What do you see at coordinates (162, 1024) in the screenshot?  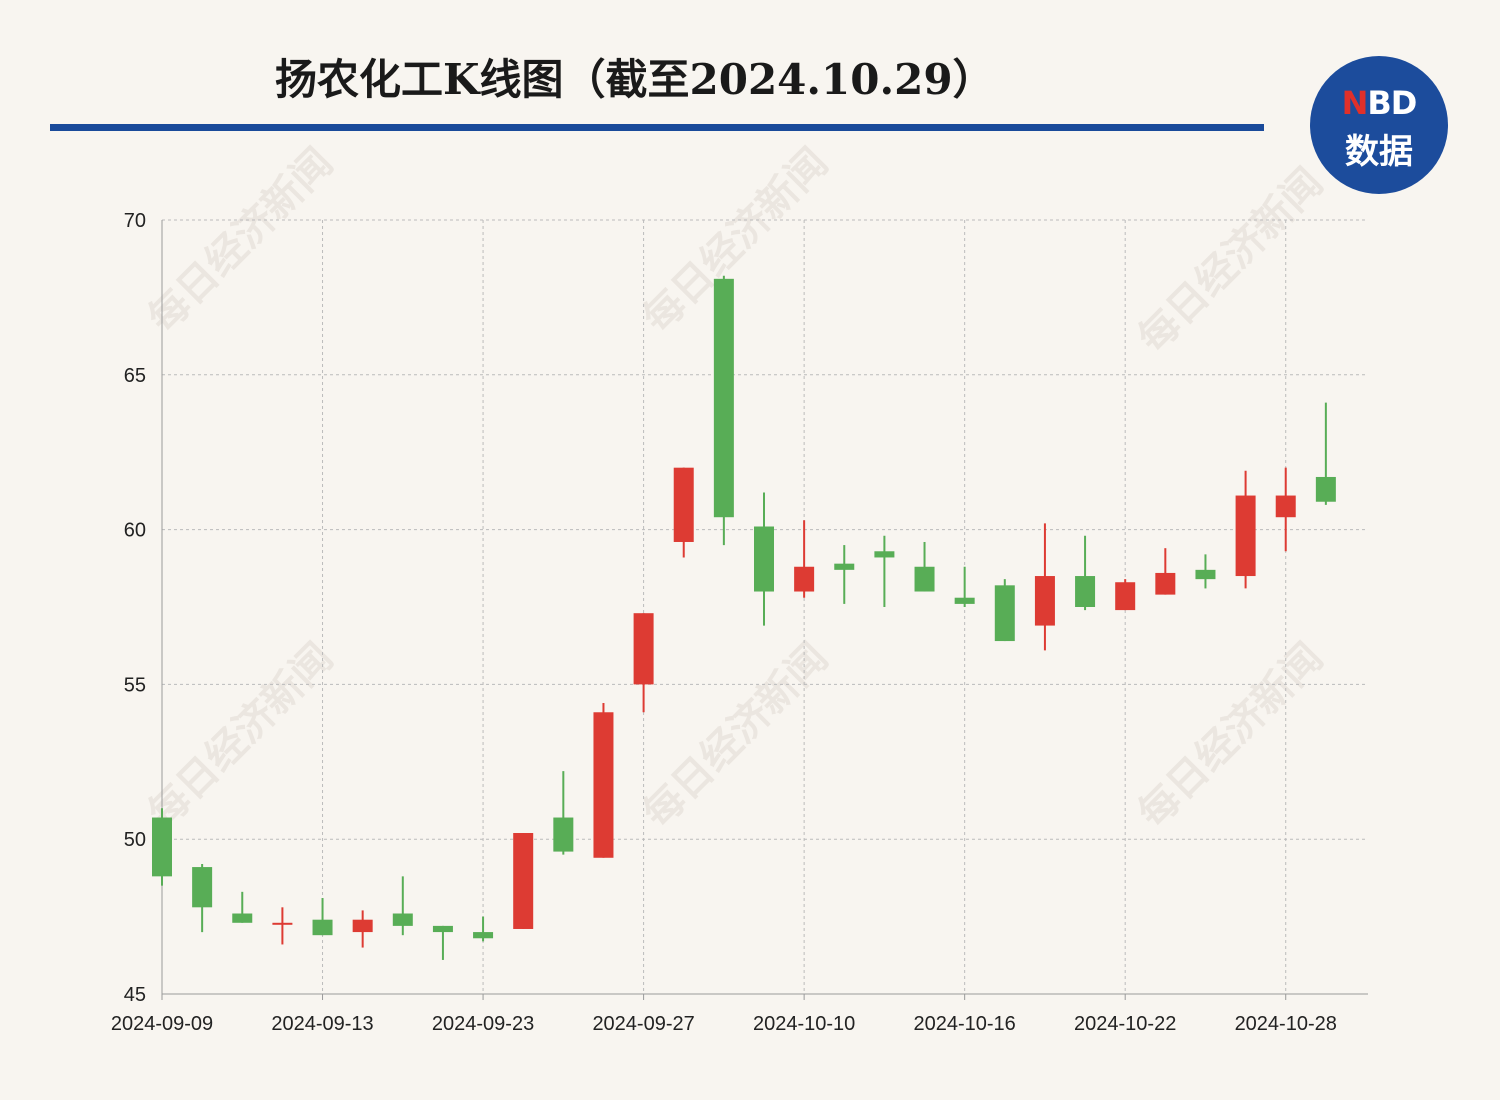 I see `x-tick-label: 2024-09-09` at bounding box center [162, 1024].